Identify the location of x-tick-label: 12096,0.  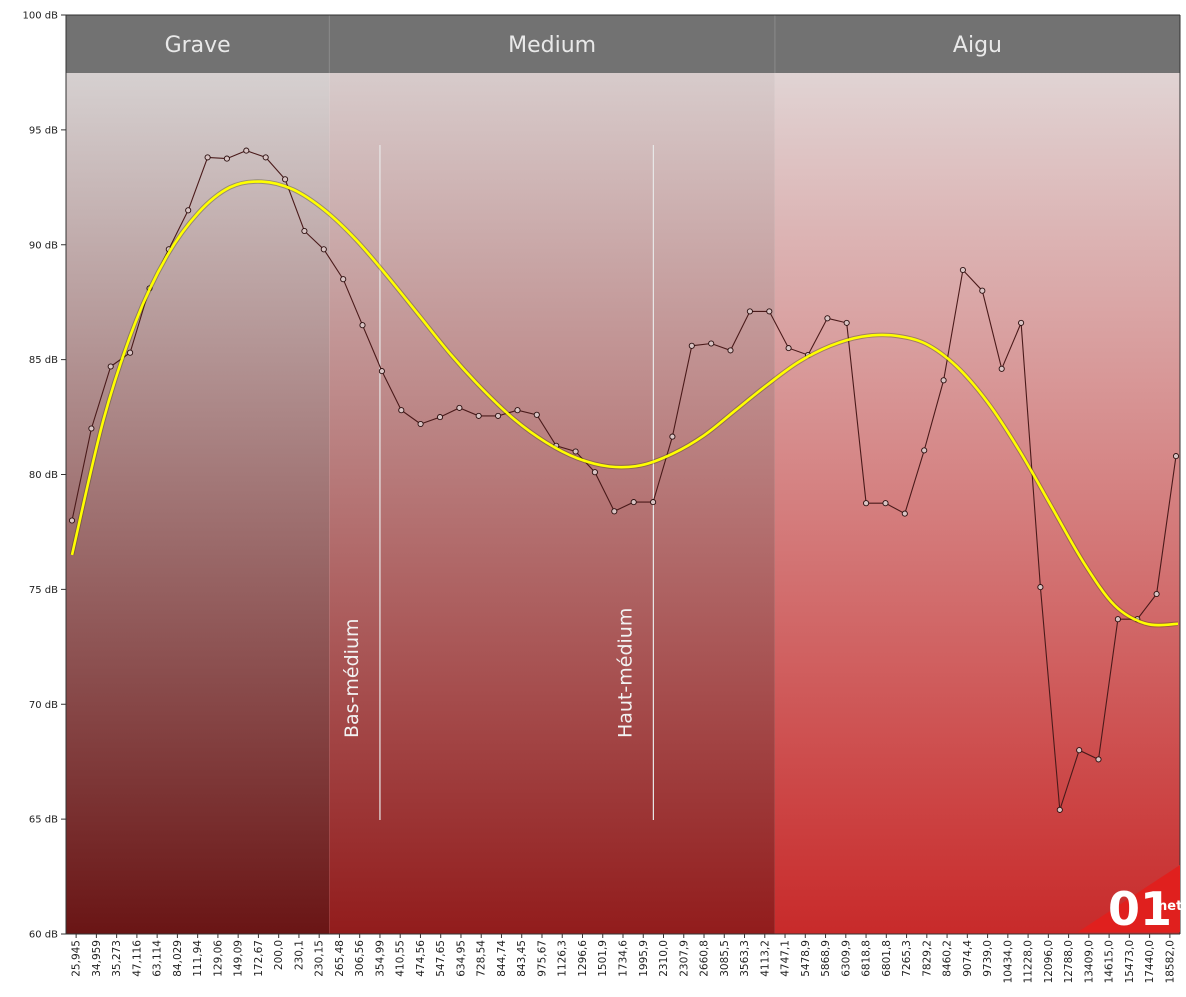
(1049, 961).